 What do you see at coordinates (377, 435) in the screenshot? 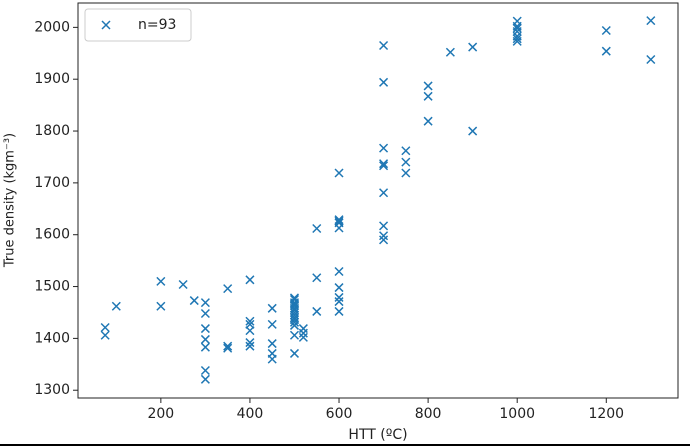
I see `x-axis-label: HTT (ºC)` at bounding box center [377, 435].